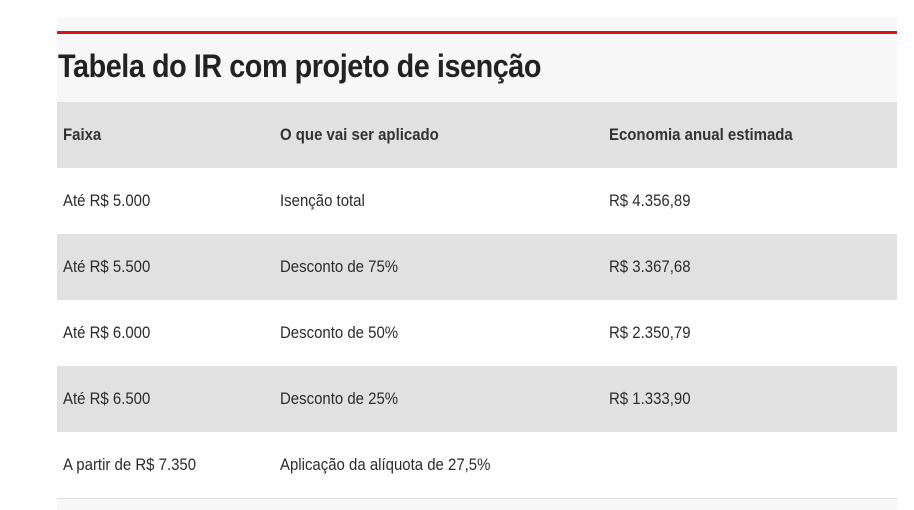 Image resolution: width=914 pixels, height=510 pixels. What do you see at coordinates (339, 398) in the screenshot?
I see `cell-aplicado: Desconto de 25%` at bounding box center [339, 398].